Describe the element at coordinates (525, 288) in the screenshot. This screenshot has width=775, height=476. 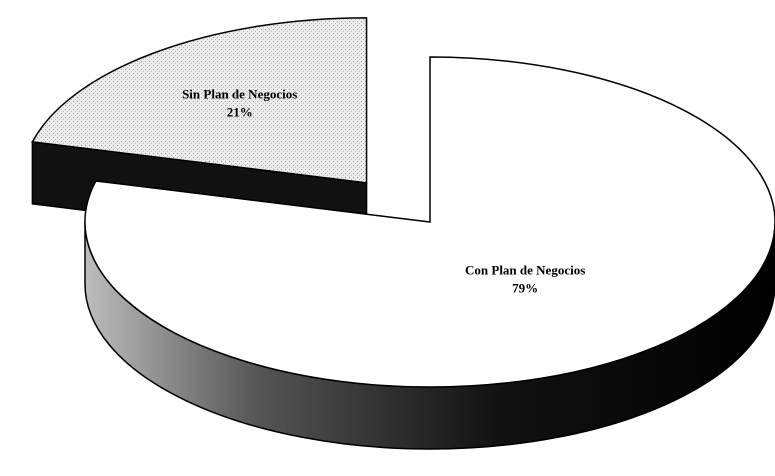
I see `slice-value-label: 79%` at that location.